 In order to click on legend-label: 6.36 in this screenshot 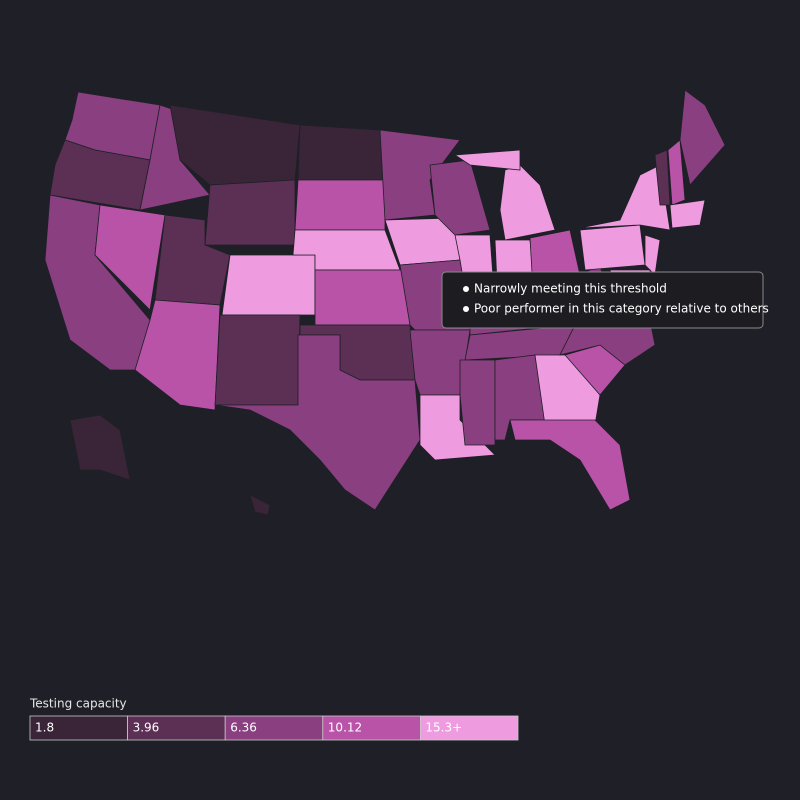, I will do `click(243, 728)`.